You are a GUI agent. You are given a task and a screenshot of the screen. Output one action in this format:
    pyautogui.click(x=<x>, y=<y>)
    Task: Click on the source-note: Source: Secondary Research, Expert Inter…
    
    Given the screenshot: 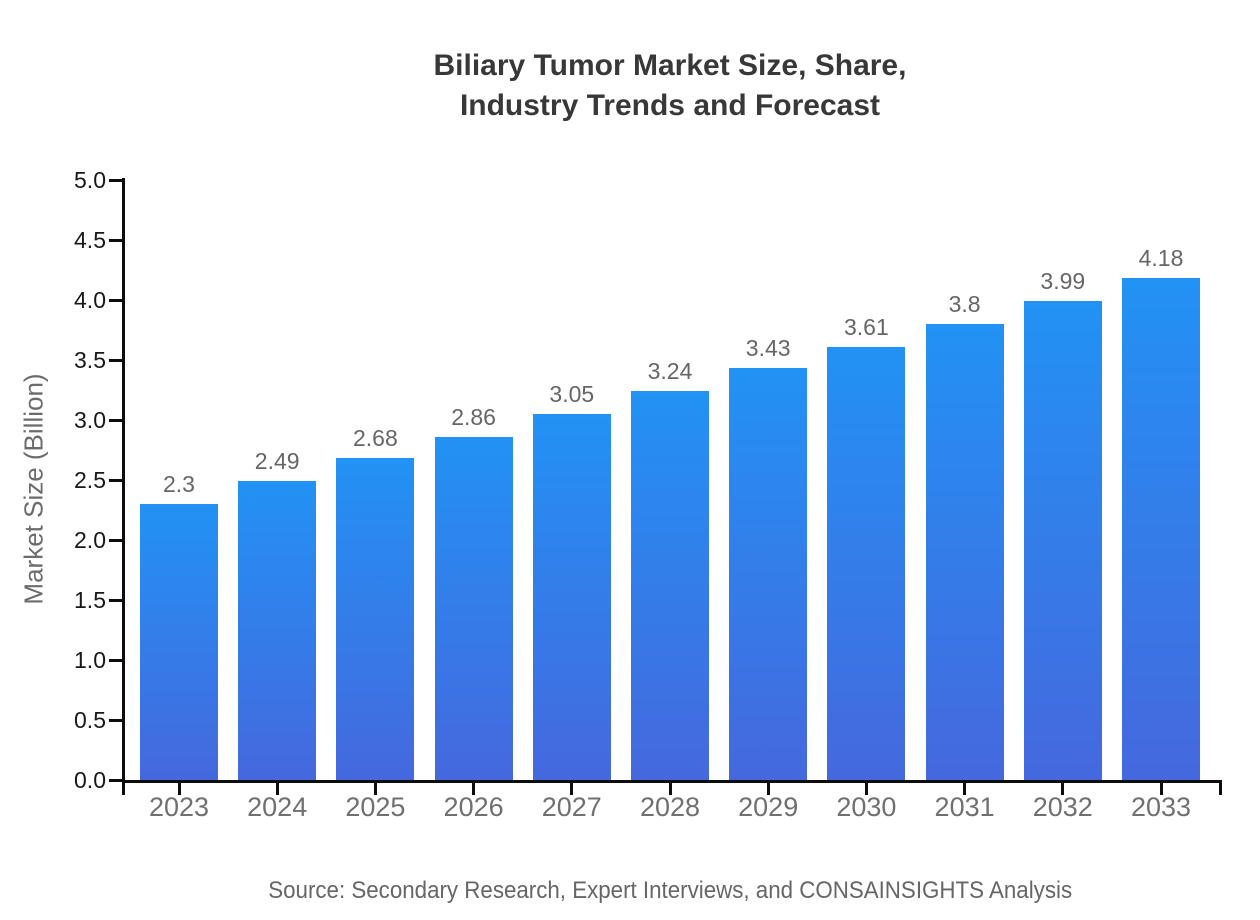 What is the action you would take?
    pyautogui.click(x=670, y=891)
    